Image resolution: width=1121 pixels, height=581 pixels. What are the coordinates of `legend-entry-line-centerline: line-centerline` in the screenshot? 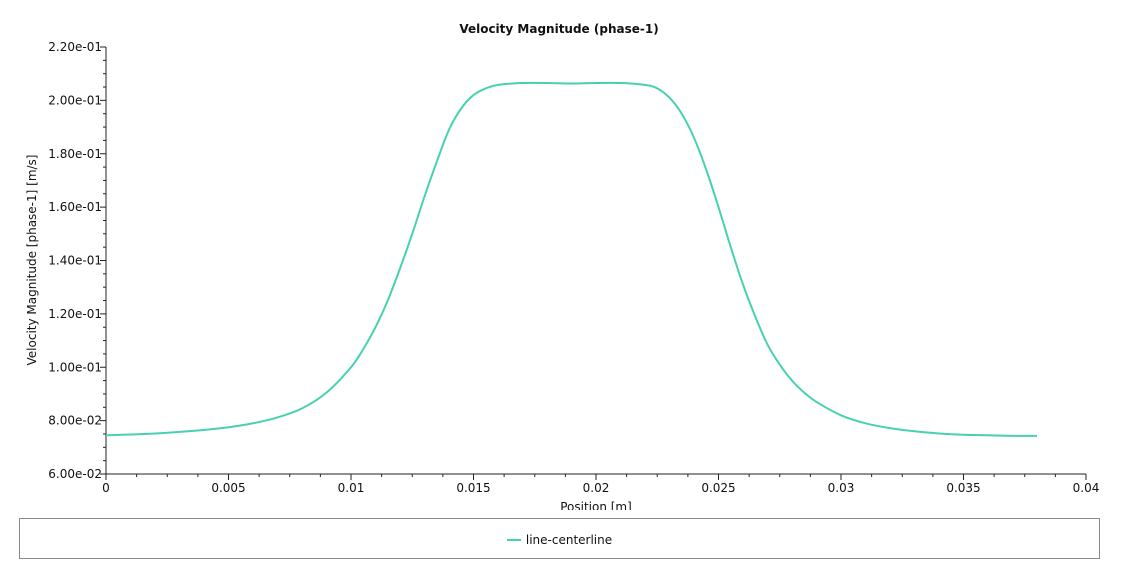 It's located at (559, 539).